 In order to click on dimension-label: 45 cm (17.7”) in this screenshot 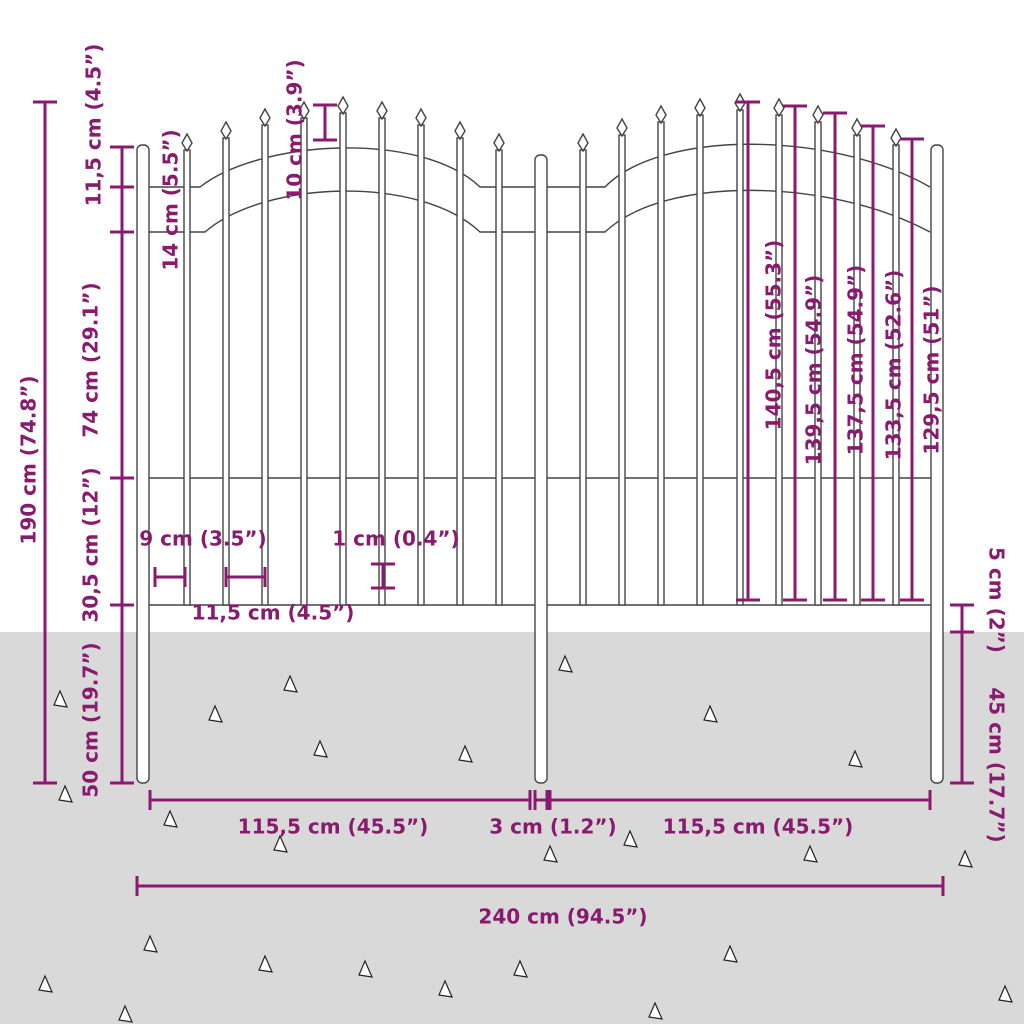, I will do `click(997, 764)`.